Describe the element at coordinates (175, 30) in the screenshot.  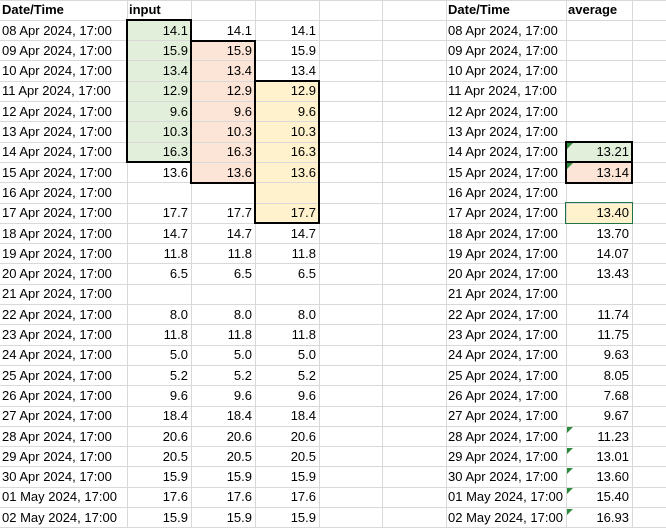
I see `input-value-cell: 14.1` at that location.